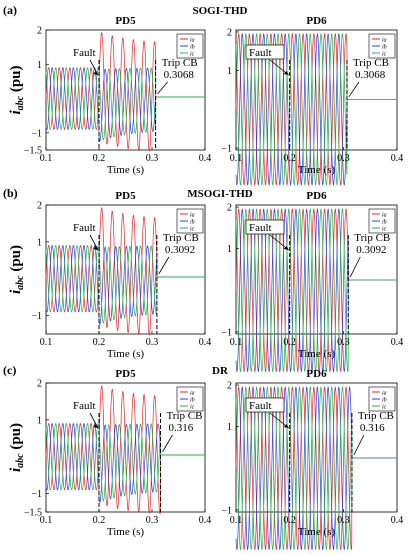 Image resolution: width=409 pixels, height=555 pixels. I want to click on panel-letter: (c), so click(9, 370).